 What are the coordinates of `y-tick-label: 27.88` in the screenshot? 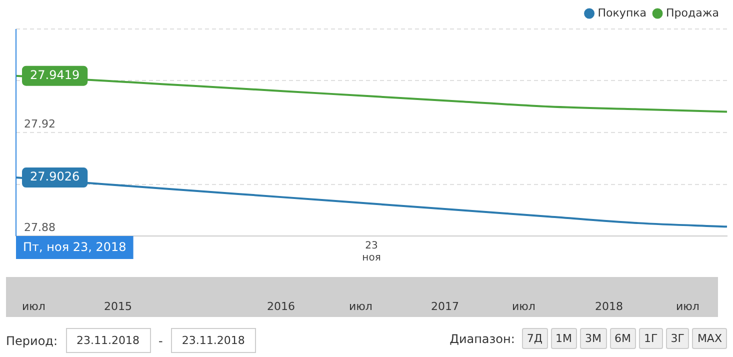 It's located at (40, 227).